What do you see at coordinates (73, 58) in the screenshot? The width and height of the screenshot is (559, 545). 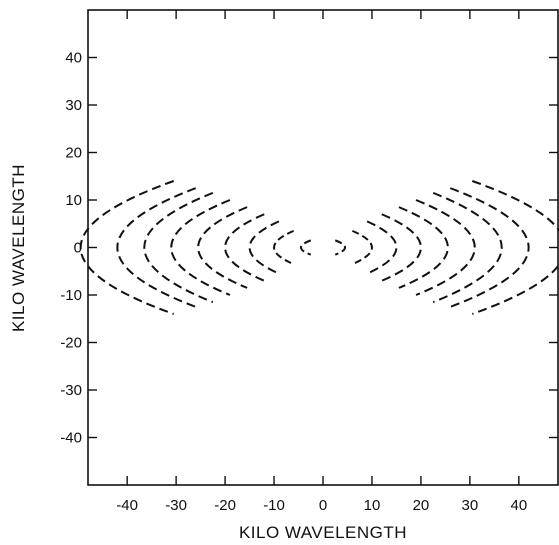 I see `y-tick-label: 40` at bounding box center [73, 58].